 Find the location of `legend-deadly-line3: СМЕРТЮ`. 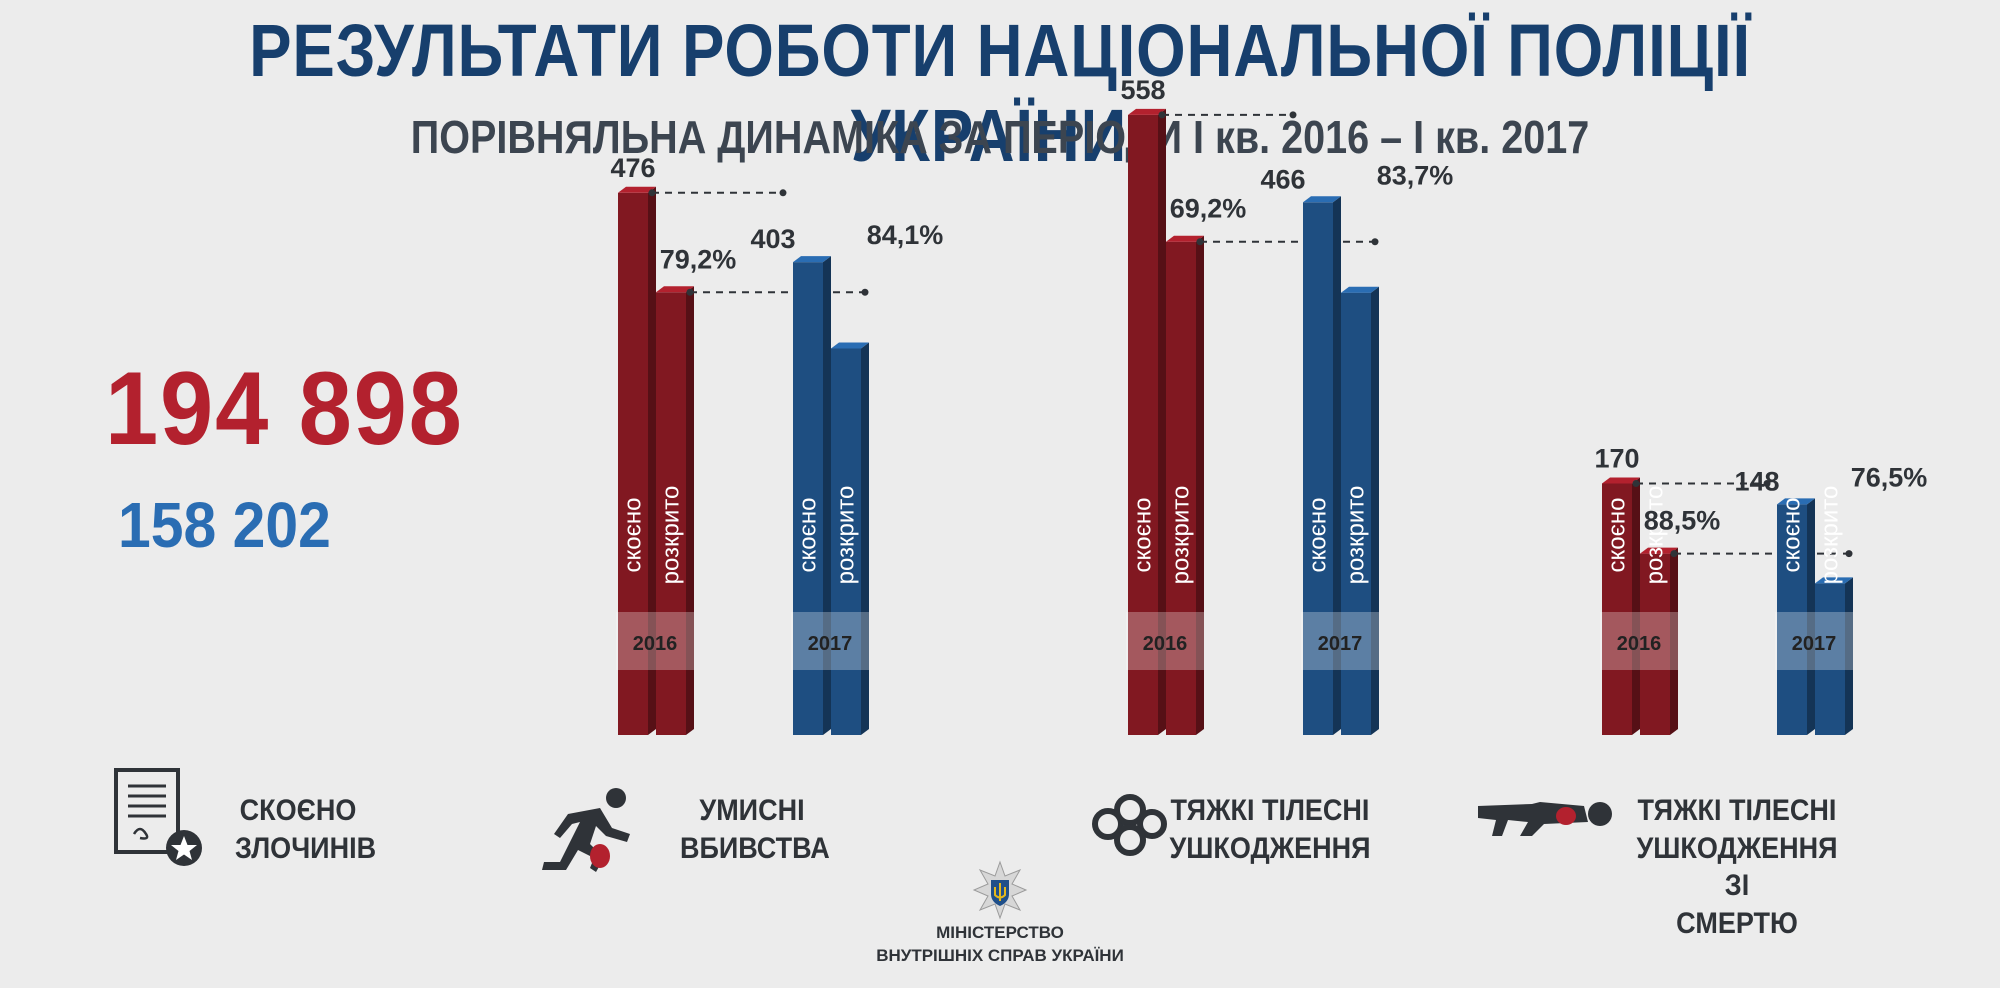

legend-deadly-line3: СМЕРТЮ is located at coordinates (1737, 923).